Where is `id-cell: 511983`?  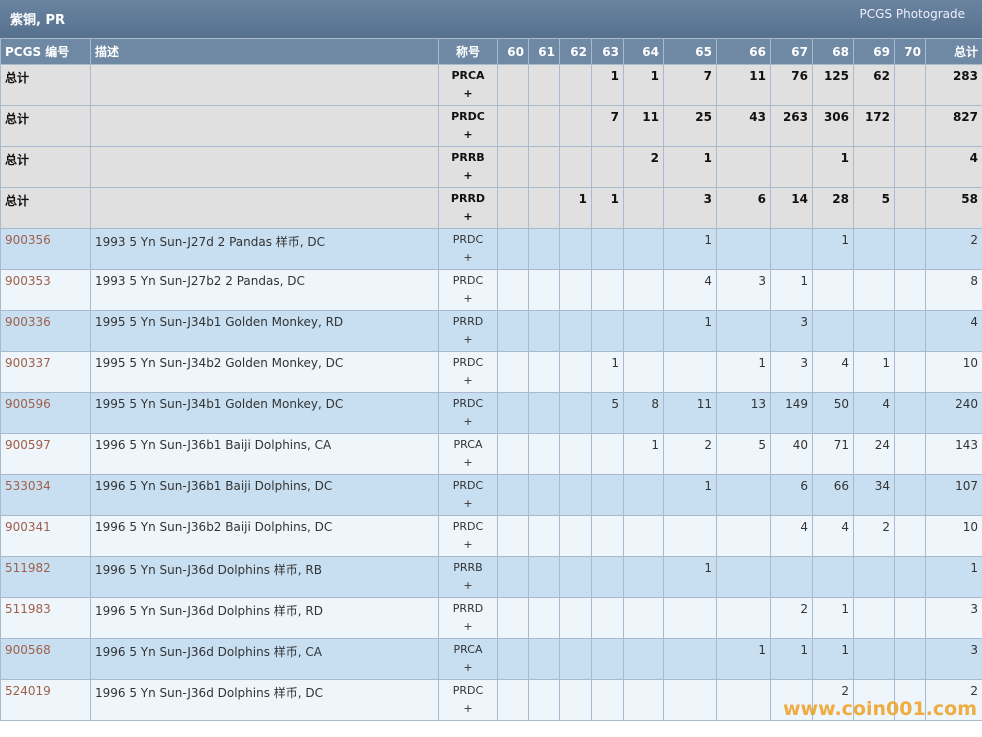 id-cell: 511983 is located at coordinates (45, 618).